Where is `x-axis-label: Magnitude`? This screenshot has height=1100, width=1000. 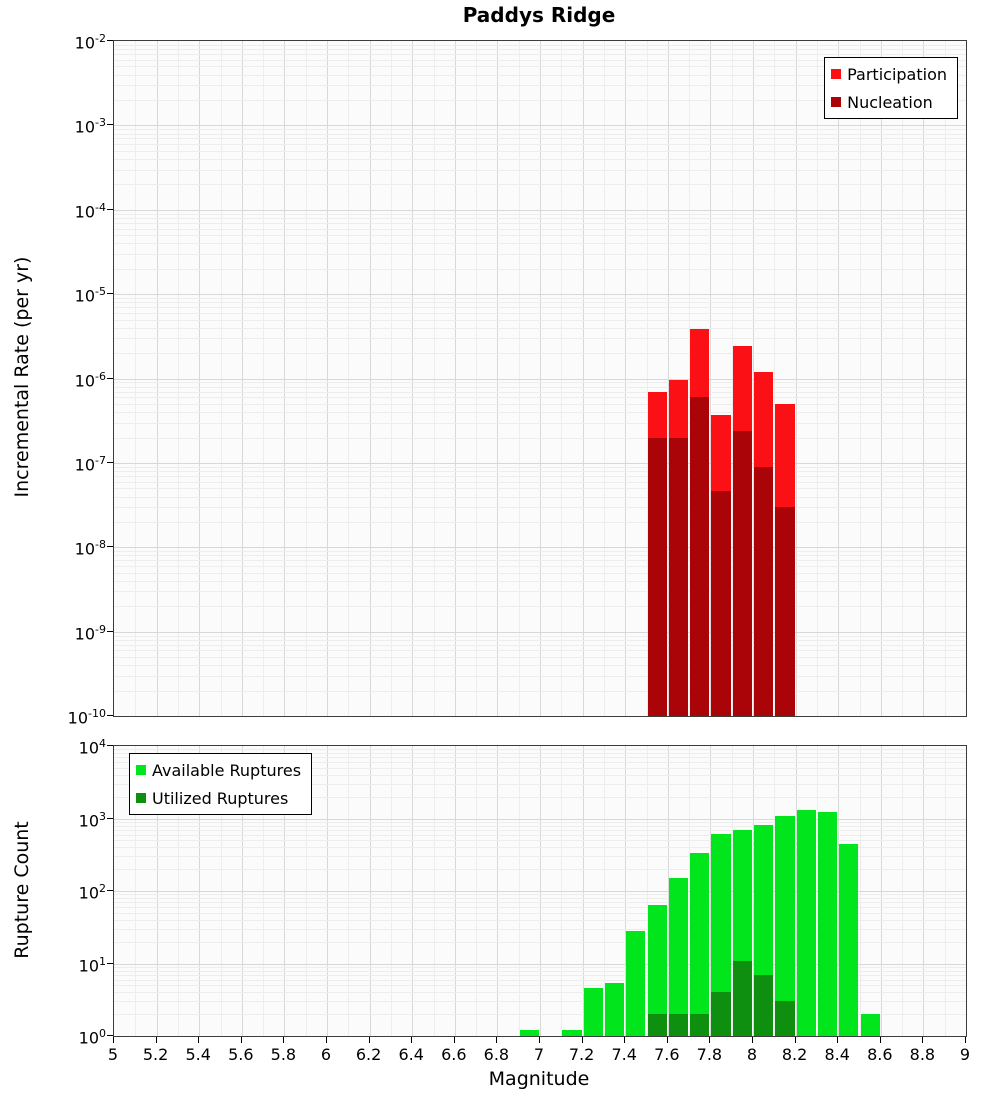
x-axis-label: Magnitude is located at coordinates (539, 1079).